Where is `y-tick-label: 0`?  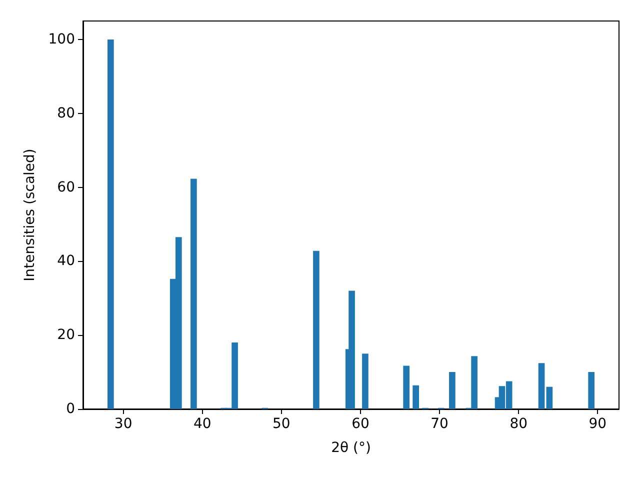 y-tick-label: 0 is located at coordinates (70, 409).